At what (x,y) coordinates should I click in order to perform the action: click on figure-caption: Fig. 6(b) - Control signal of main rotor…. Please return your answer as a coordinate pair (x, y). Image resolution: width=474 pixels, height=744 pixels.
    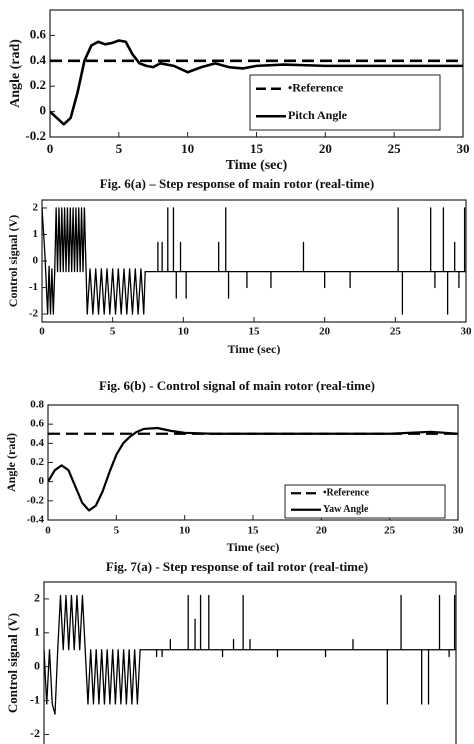
    Looking at the image, I should click on (237, 385).